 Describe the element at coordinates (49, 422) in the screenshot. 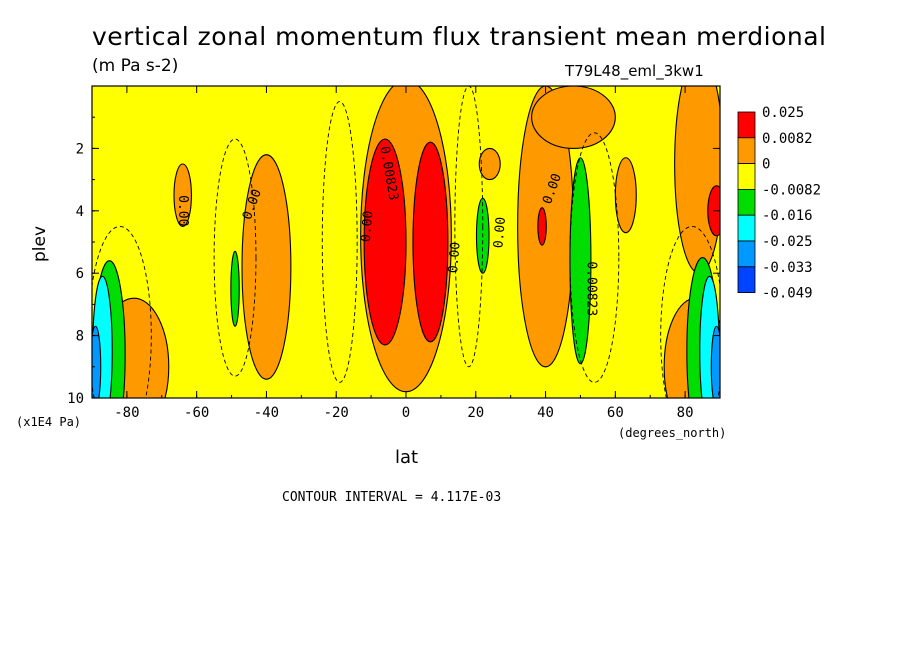

I see `y-axis-units: (x1E4 Pa)` at that location.